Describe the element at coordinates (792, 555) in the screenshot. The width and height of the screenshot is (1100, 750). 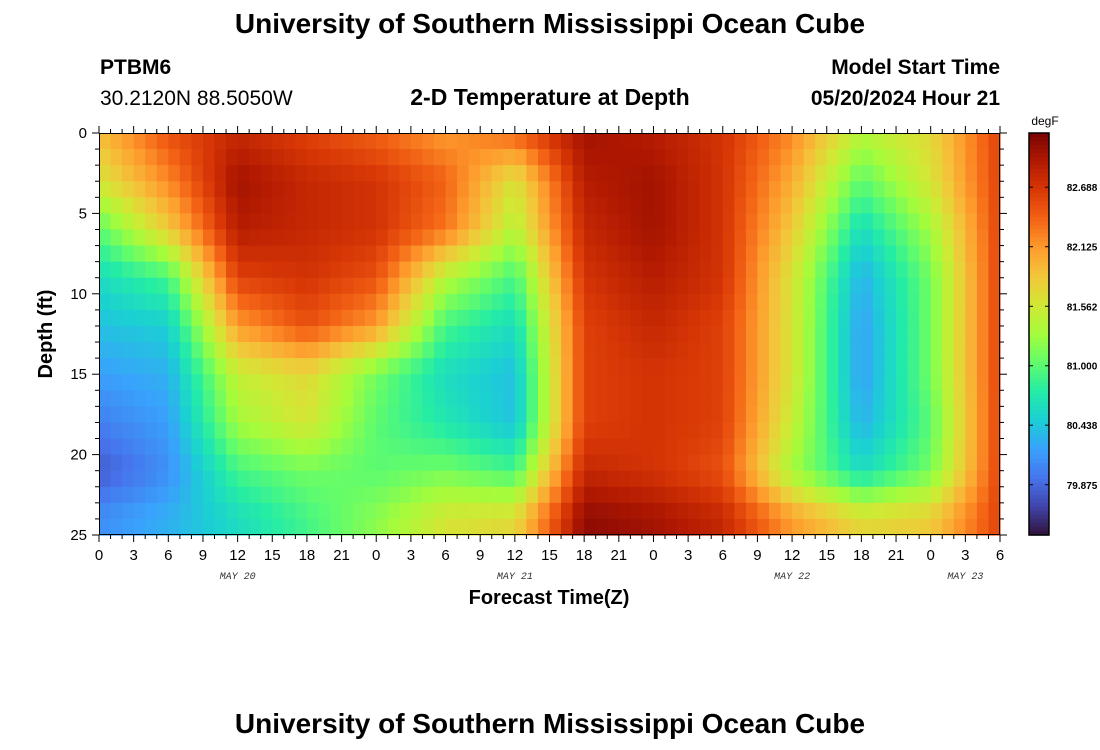
I see `x-tick-label: 12` at that location.